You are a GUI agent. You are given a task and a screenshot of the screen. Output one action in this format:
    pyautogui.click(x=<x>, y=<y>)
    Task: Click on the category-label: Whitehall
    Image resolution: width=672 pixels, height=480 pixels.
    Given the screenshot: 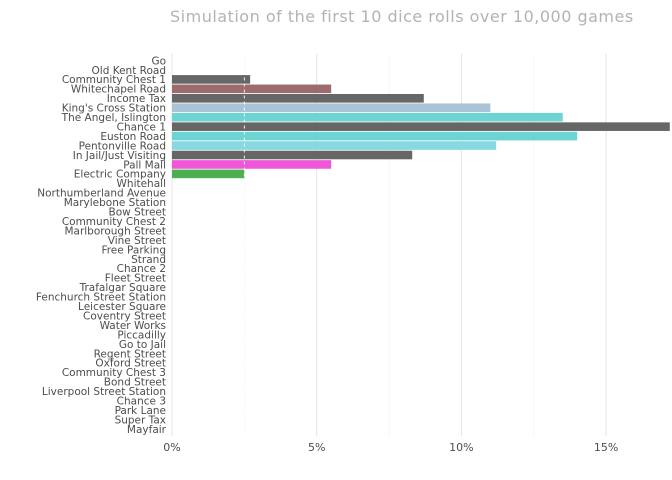 What is the action you would take?
    pyautogui.click(x=141, y=184)
    